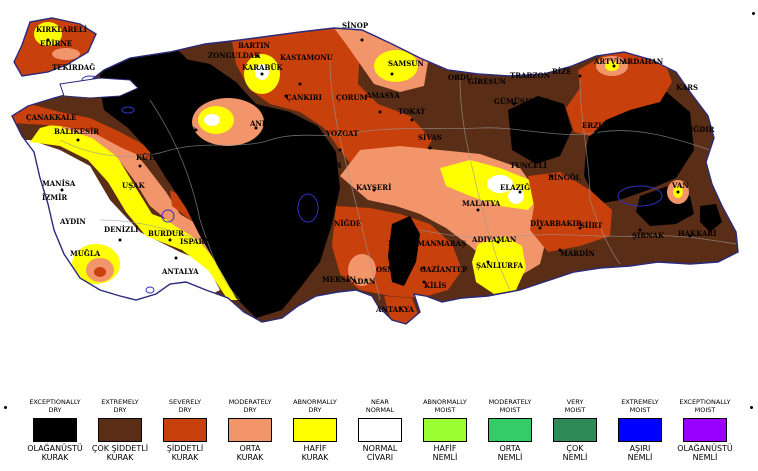  What do you see at coordinates (320, 165) in the screenshot?
I see `city-label-kirsehir: KIRŞEHİR` at bounding box center [320, 165].